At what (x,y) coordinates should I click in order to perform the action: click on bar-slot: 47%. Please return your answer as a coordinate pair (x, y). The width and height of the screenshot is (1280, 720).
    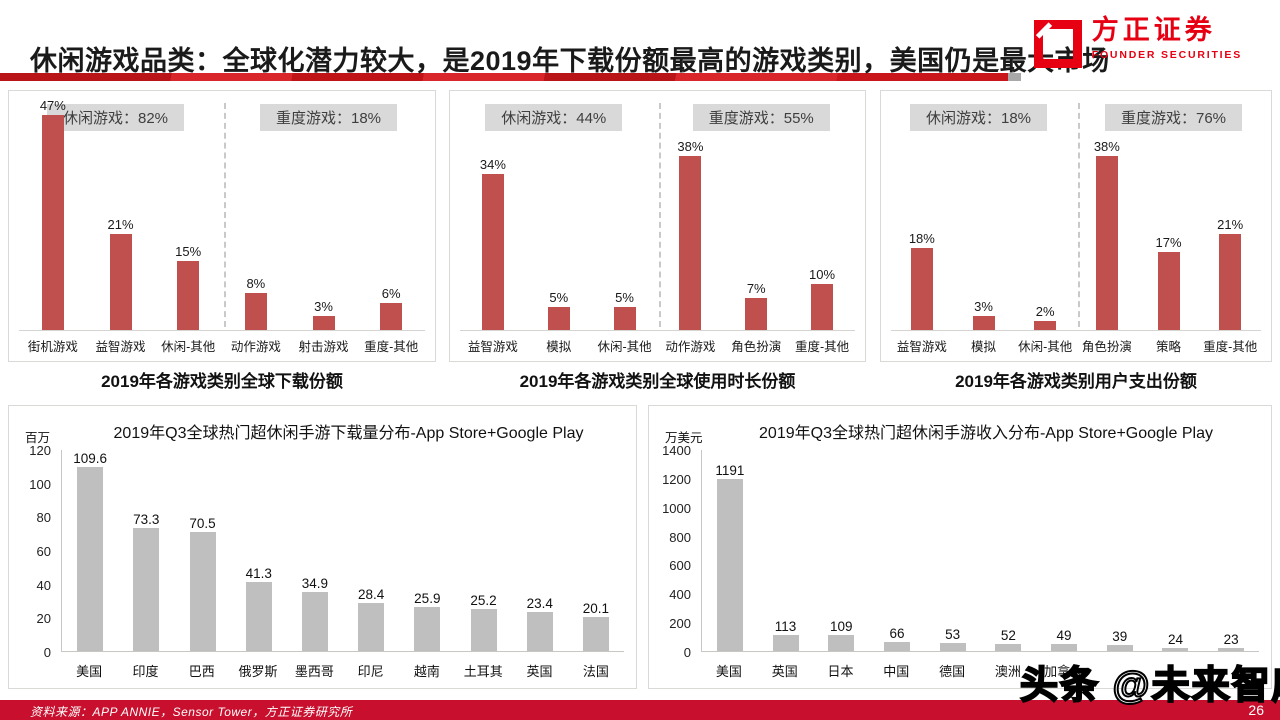
    Looking at the image, I should click on (53, 211).